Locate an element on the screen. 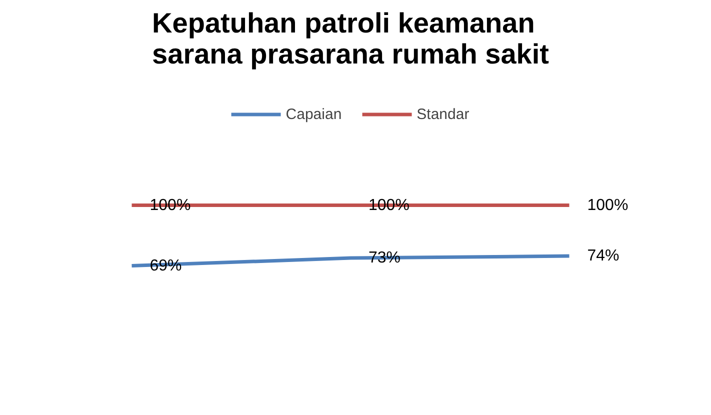  data-label: 74% is located at coordinates (603, 256).